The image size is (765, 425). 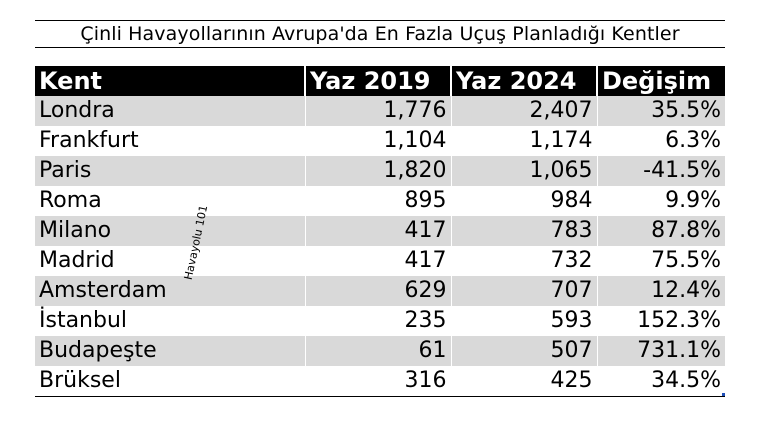 What do you see at coordinates (660, 141) in the screenshot?
I see `change-cell: 6.3%` at bounding box center [660, 141].